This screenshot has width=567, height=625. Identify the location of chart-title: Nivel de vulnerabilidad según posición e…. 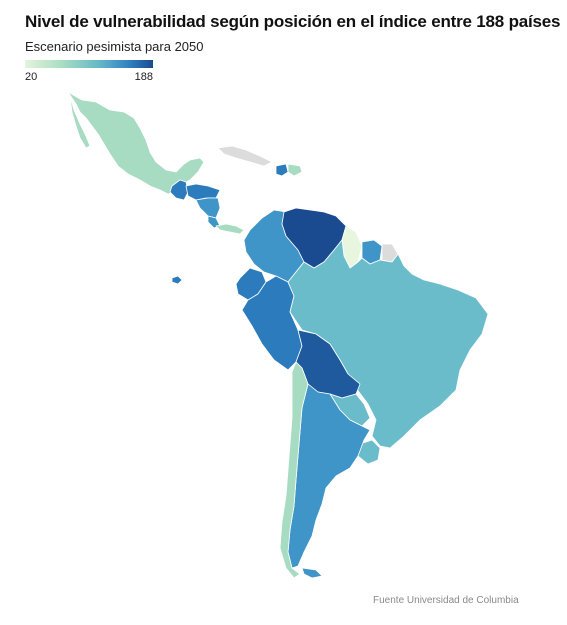
(293, 21).